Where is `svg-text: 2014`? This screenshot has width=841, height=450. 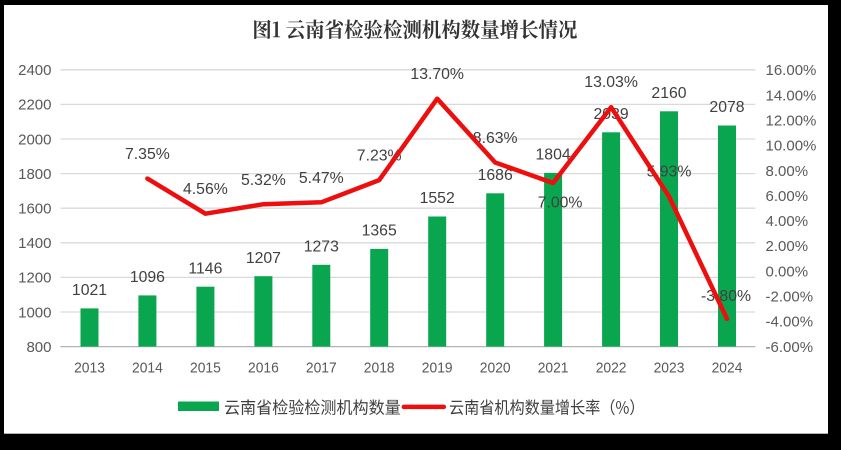 svg-text: 2014 is located at coordinates (147, 368).